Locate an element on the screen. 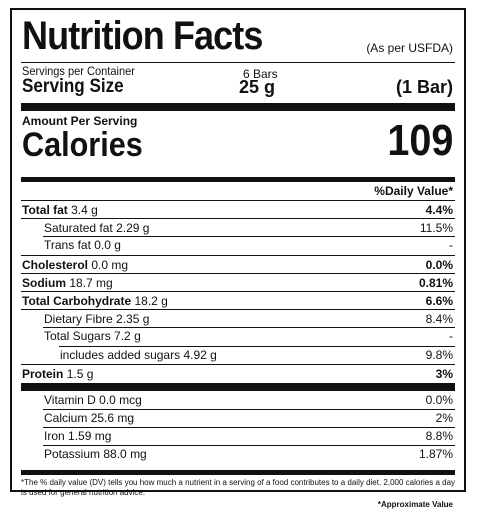  vitamin-dv: 1.87% is located at coordinates (435, 454).